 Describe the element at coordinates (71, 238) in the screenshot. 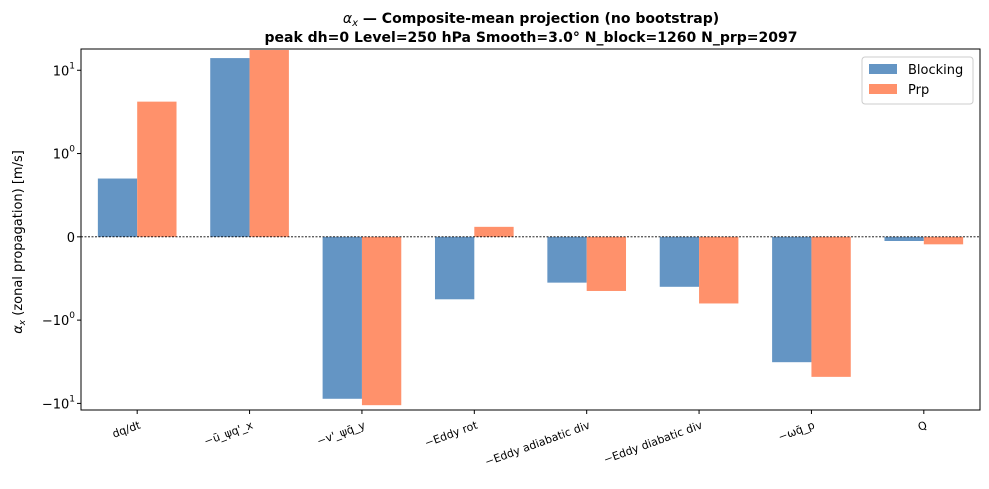

I see `y-tick-label-2: 0` at that location.